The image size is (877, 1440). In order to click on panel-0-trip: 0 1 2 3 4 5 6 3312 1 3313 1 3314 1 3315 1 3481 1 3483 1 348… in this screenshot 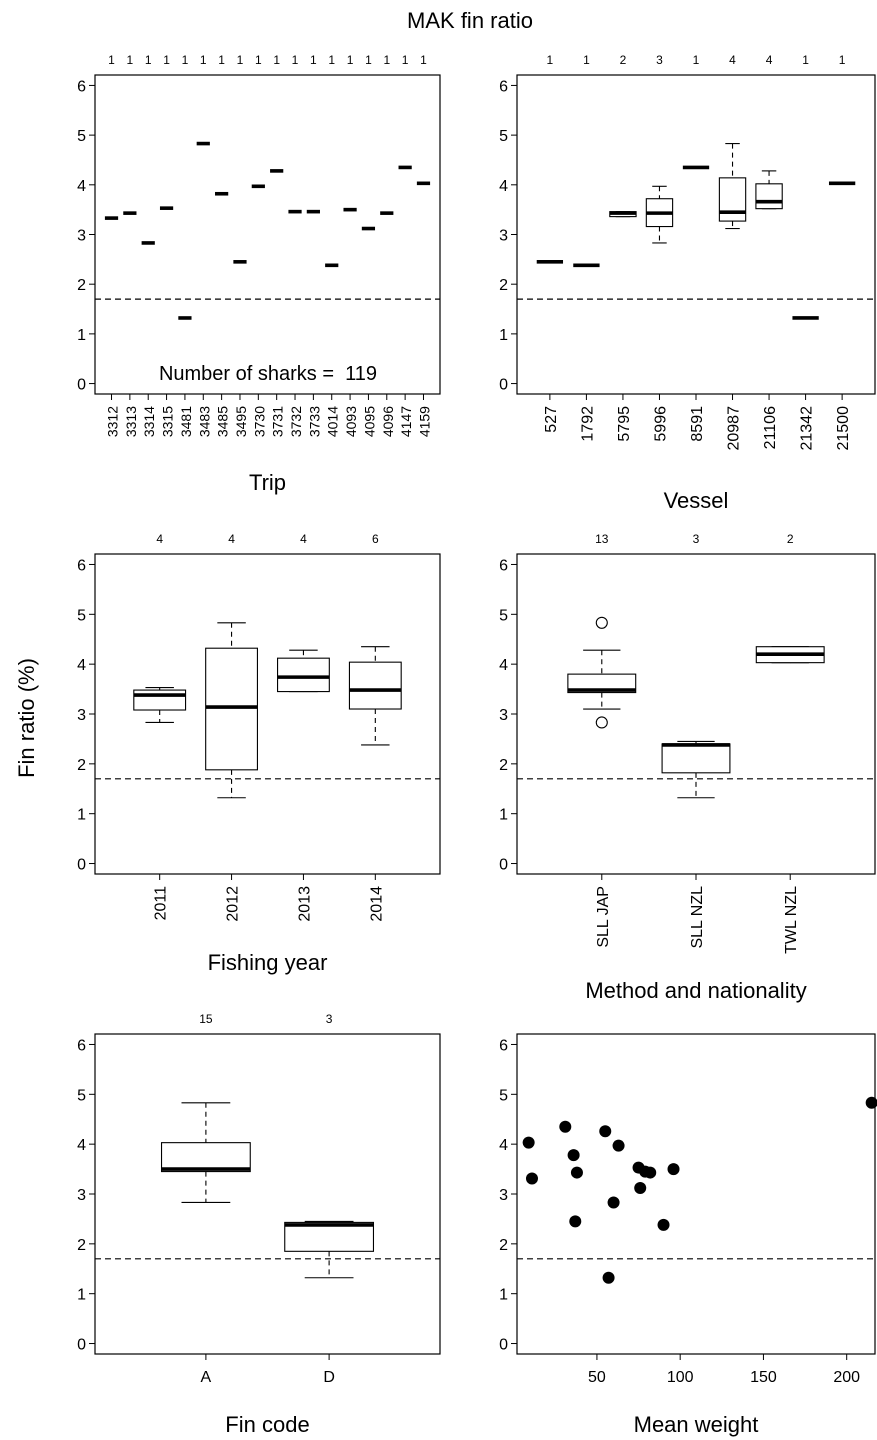, I will do `click(259, 274)`.